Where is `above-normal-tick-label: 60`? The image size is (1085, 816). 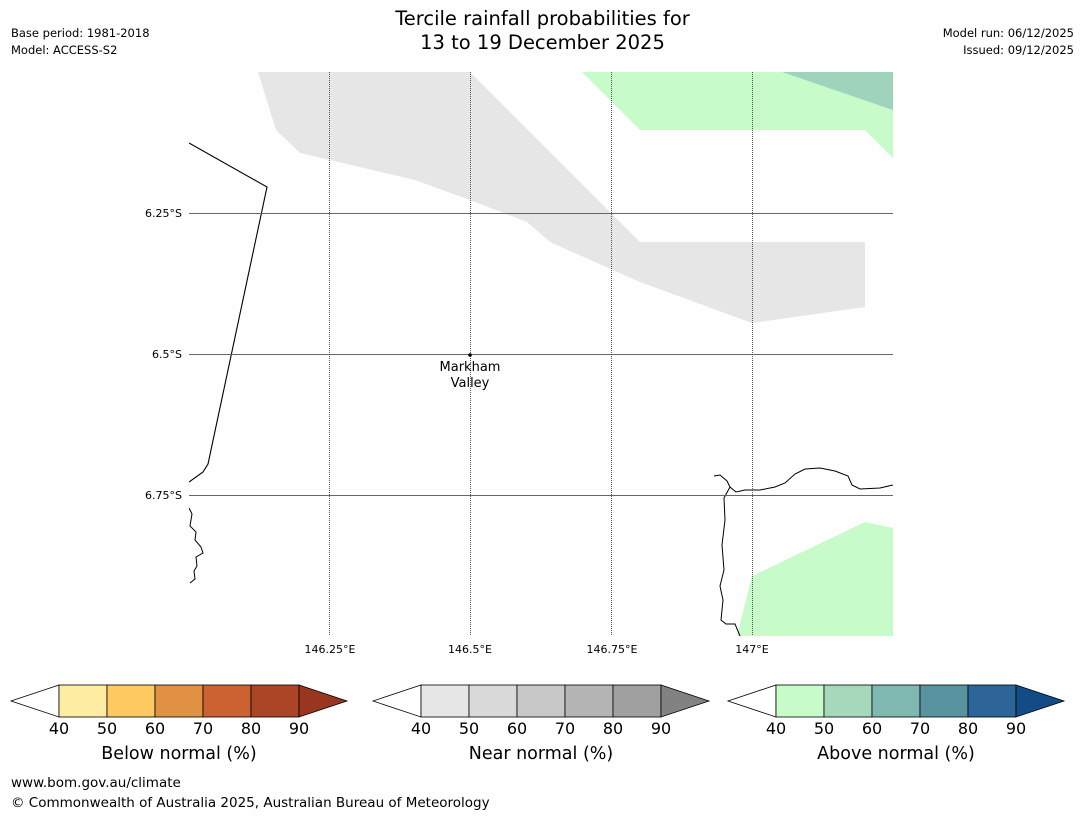
above-normal-tick-label: 60 is located at coordinates (872, 728).